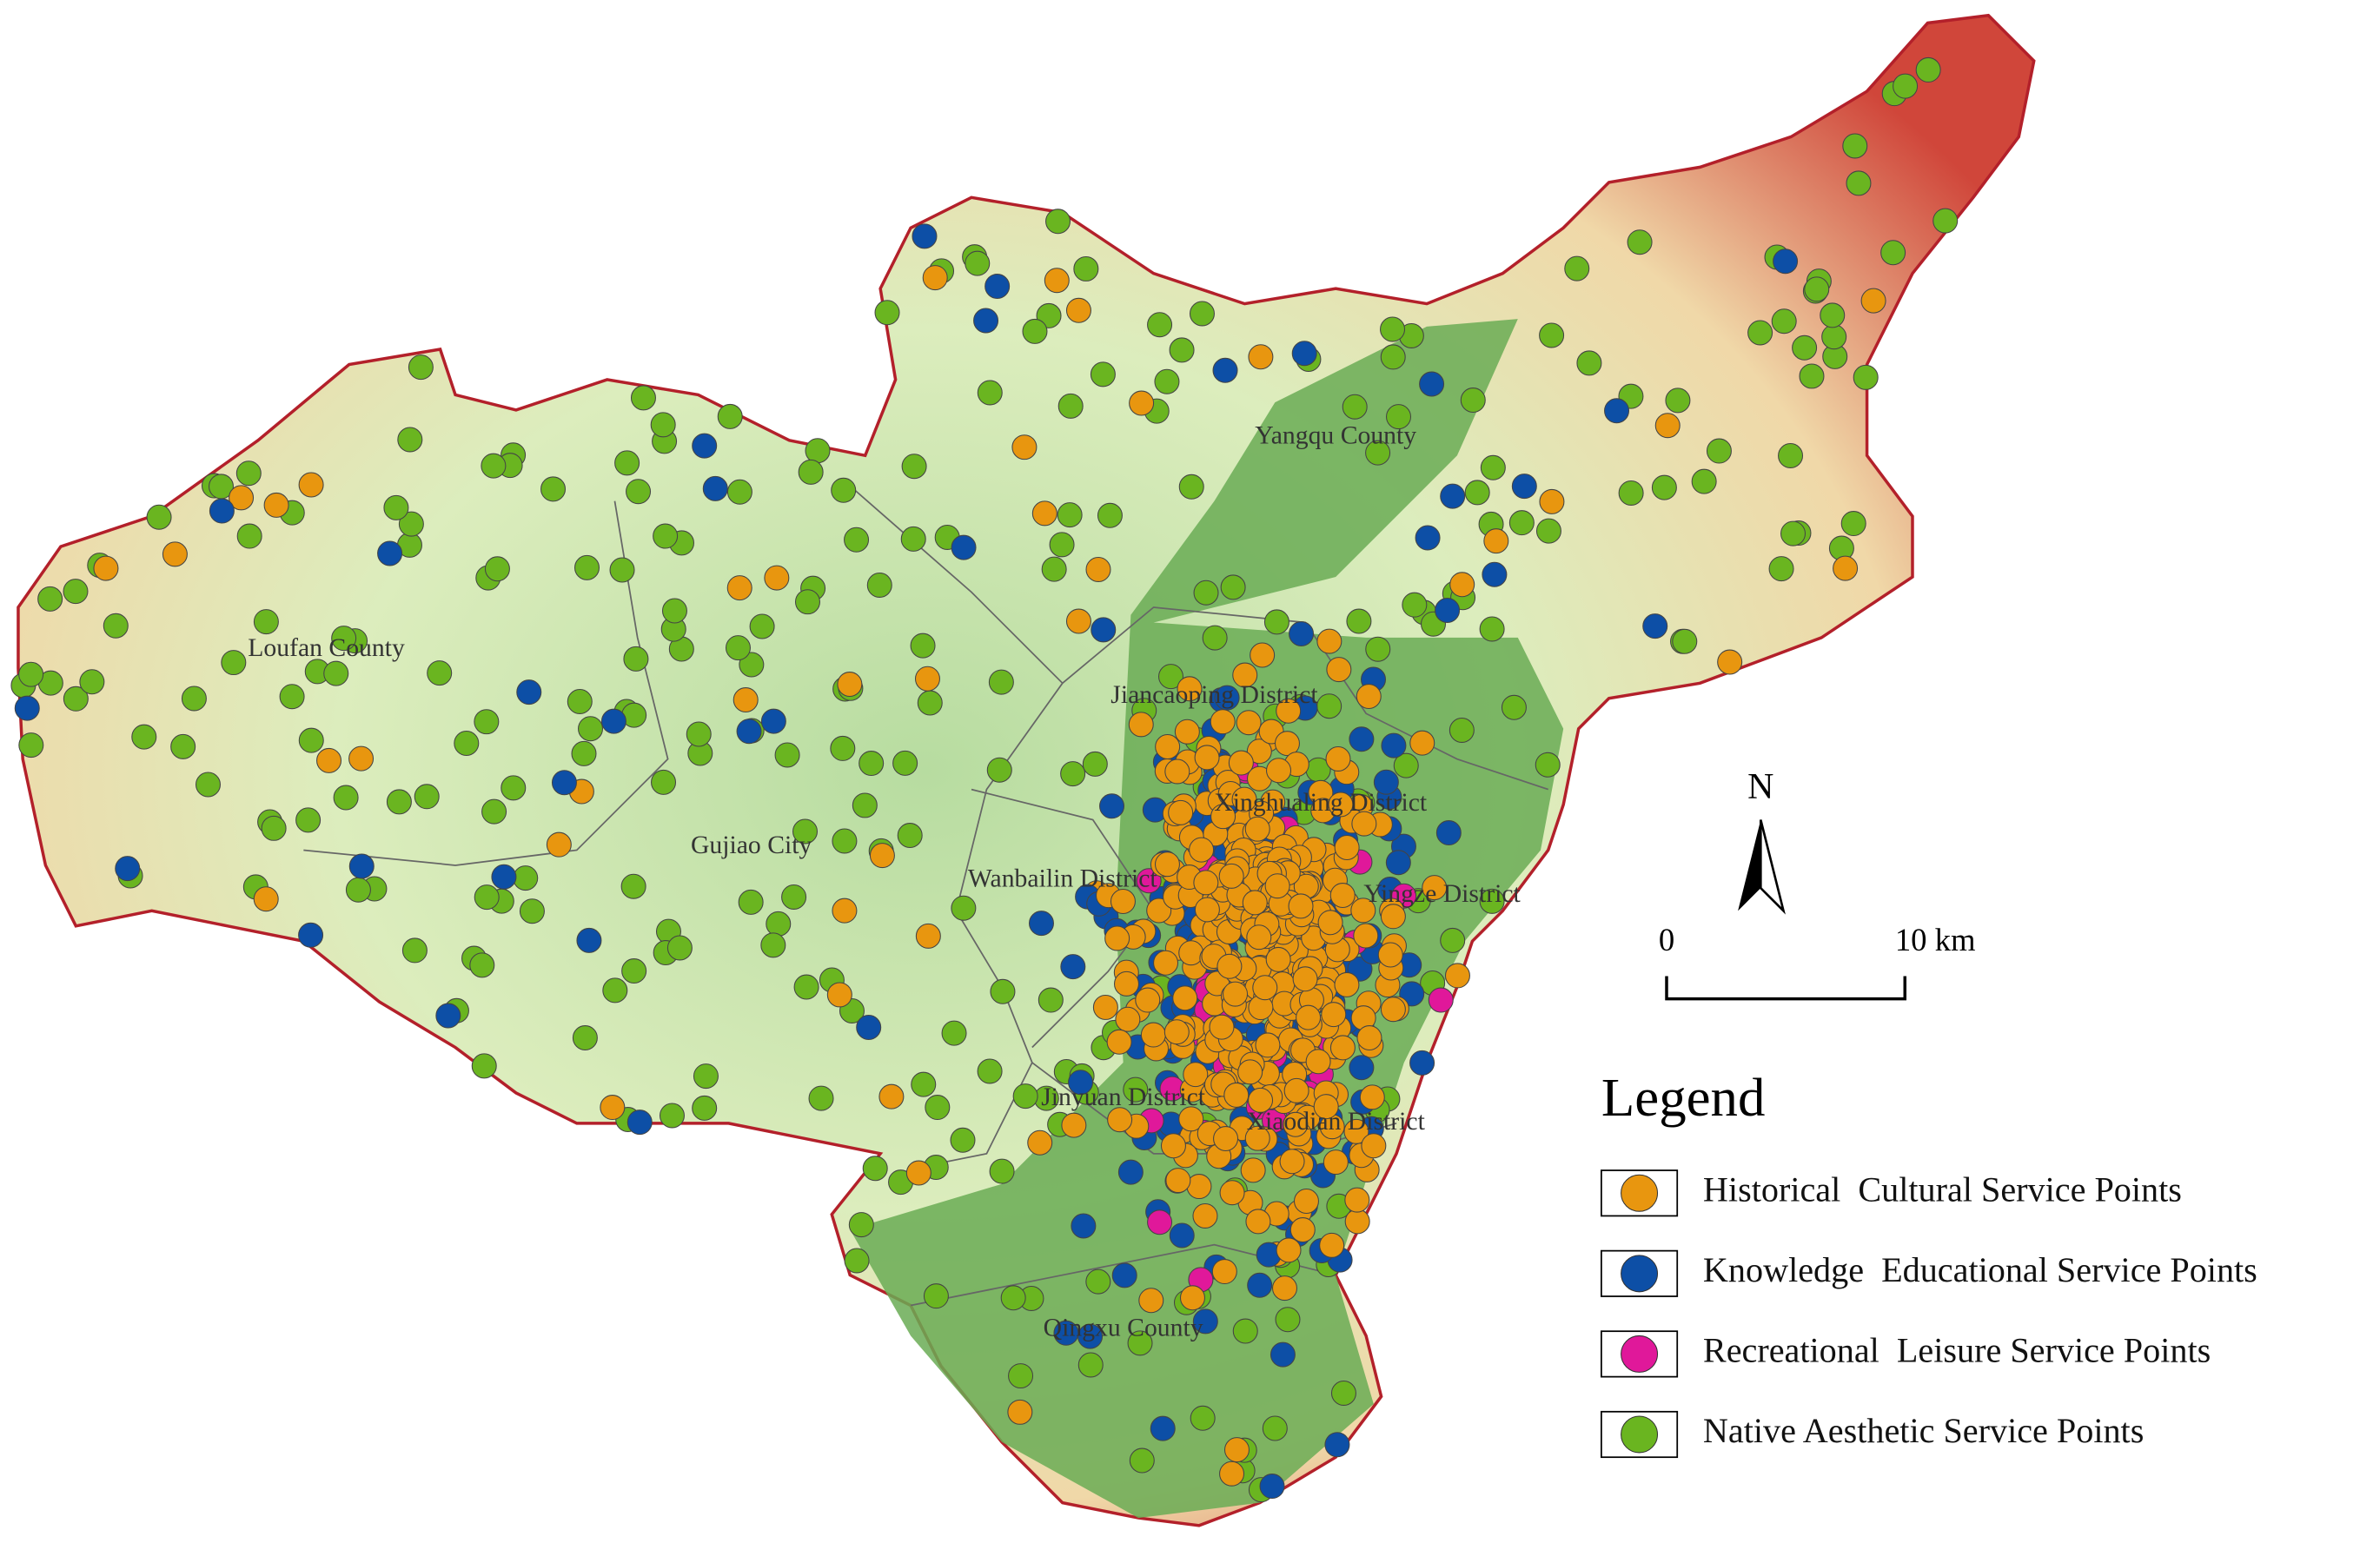 The image size is (2380, 1550). Describe the element at coordinates (1336, 1122) in the screenshot. I see `place-label: Xiaodian District` at that location.